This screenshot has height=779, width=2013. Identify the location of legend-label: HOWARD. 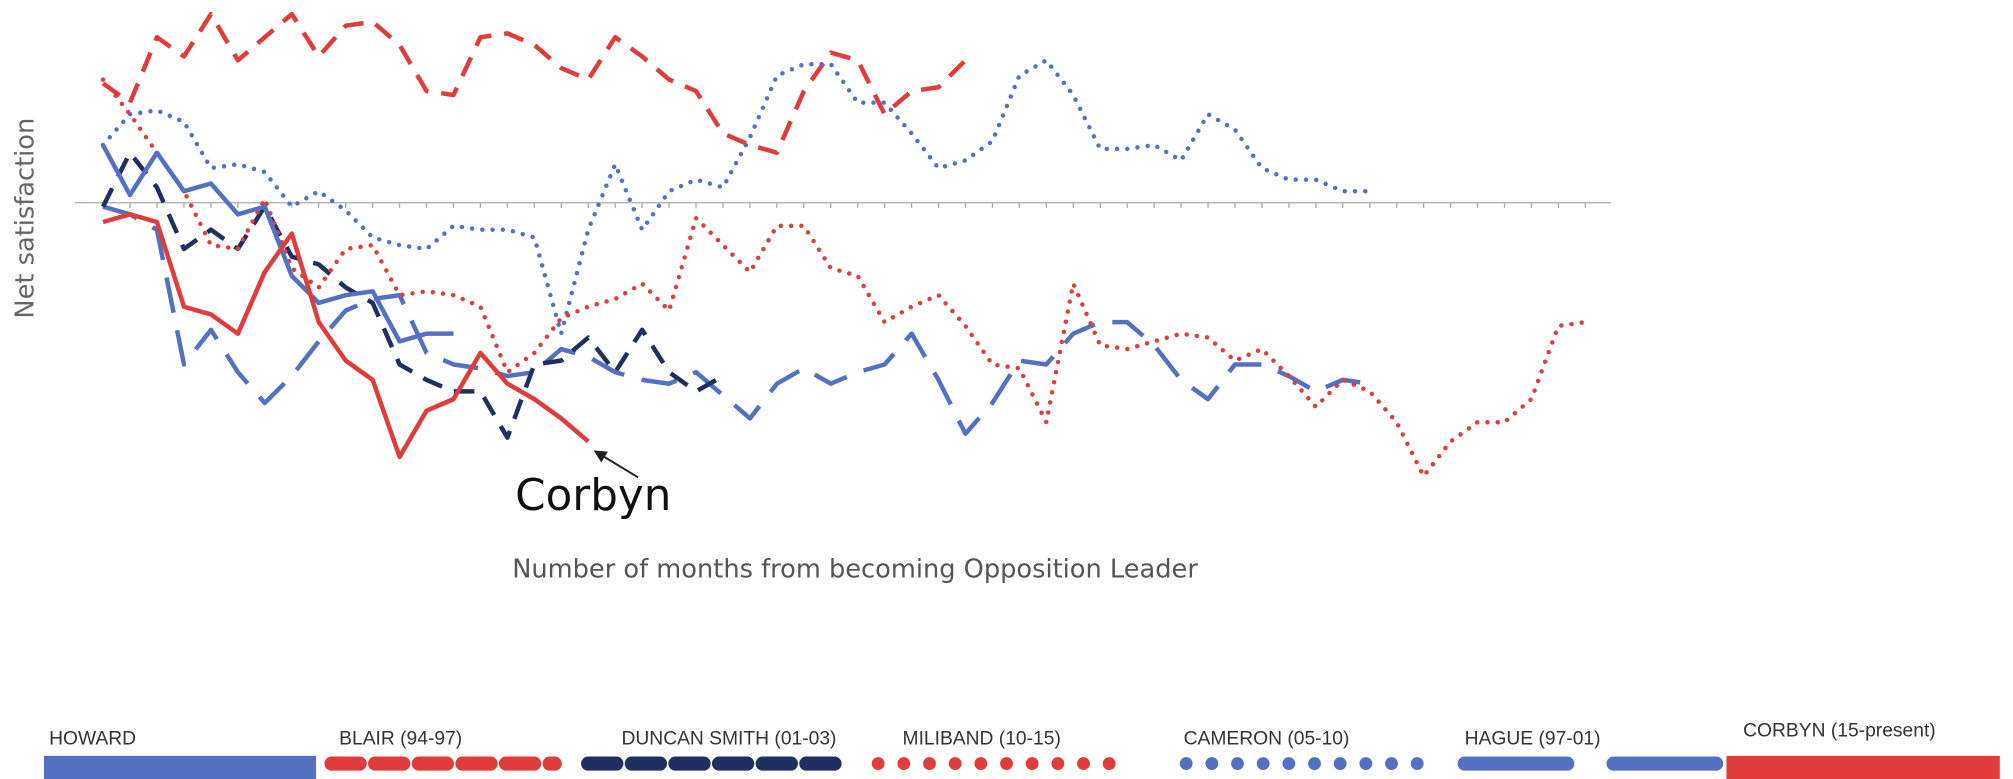
(92, 738).